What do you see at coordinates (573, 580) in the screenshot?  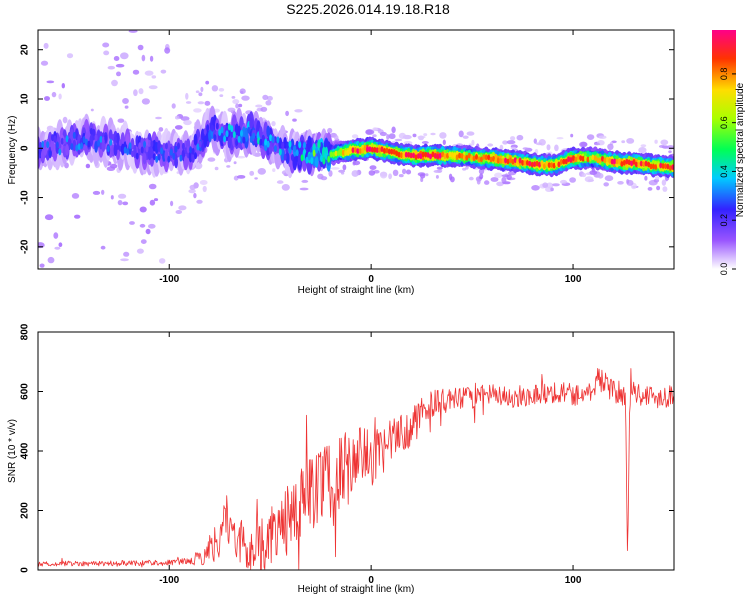 I see `x-tick-label: 100` at bounding box center [573, 580].